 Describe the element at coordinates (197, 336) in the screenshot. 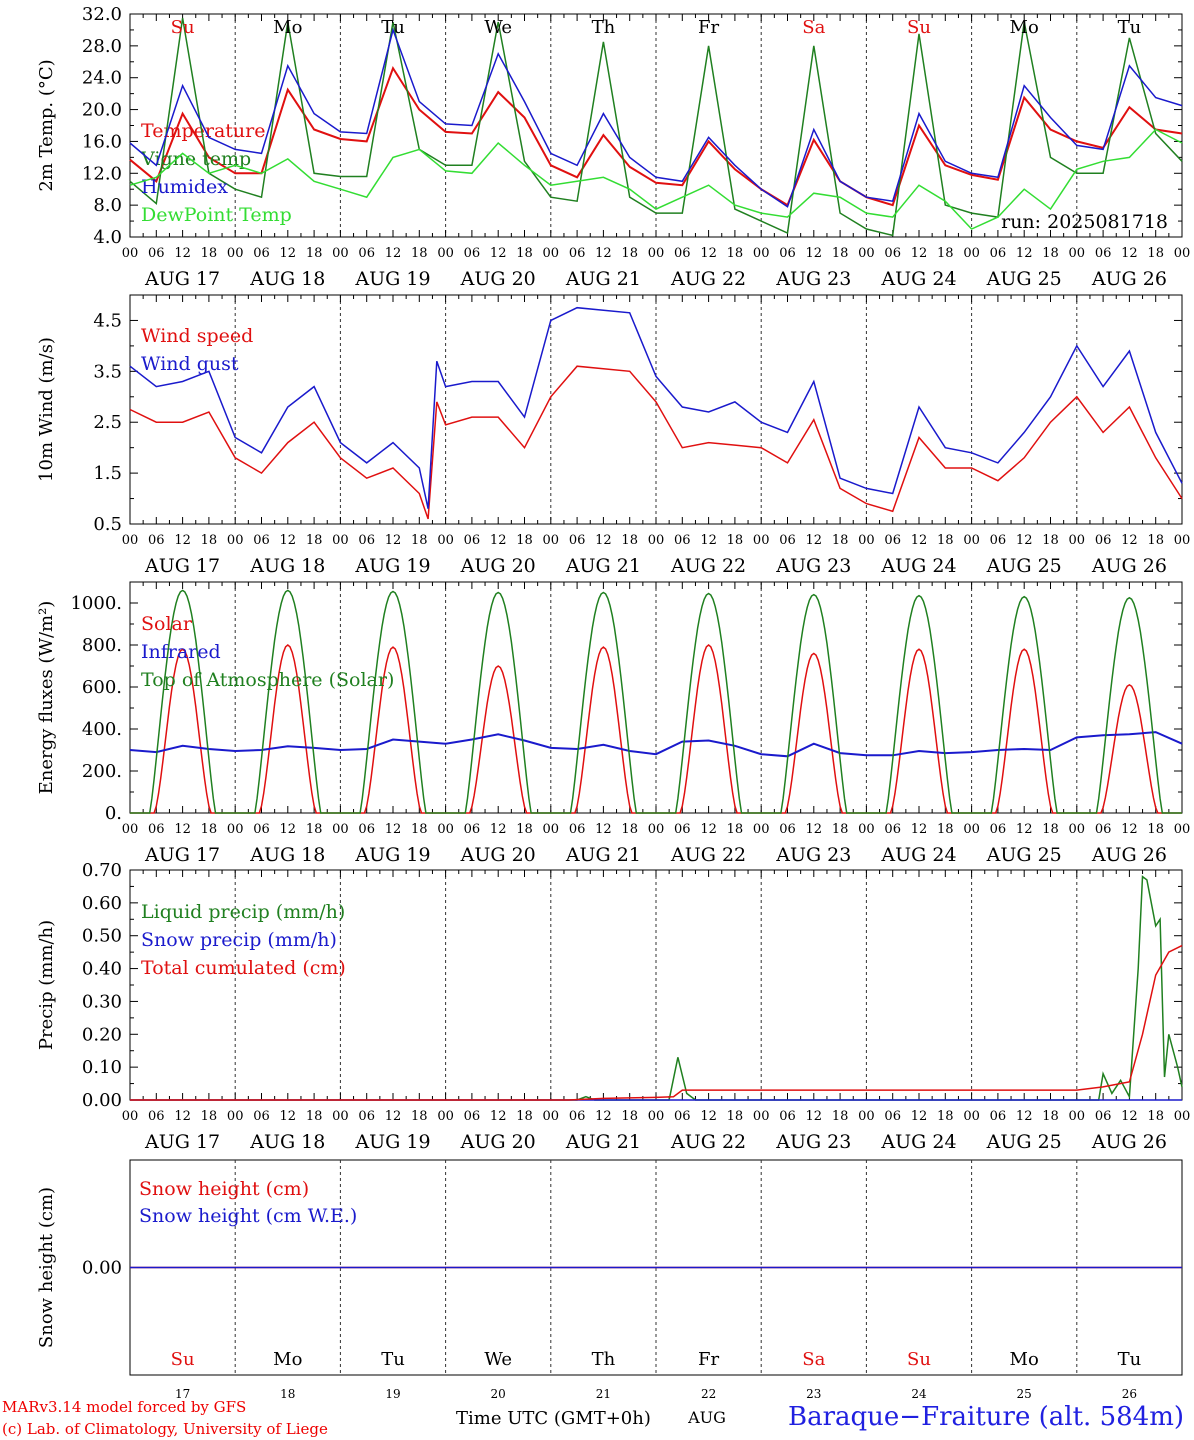

I see `legend-entry: Wind speed` at that location.